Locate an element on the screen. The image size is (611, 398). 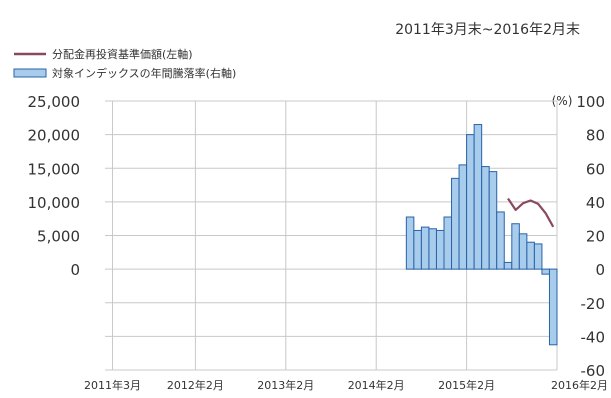
series-line is located at coordinates (531, 212).